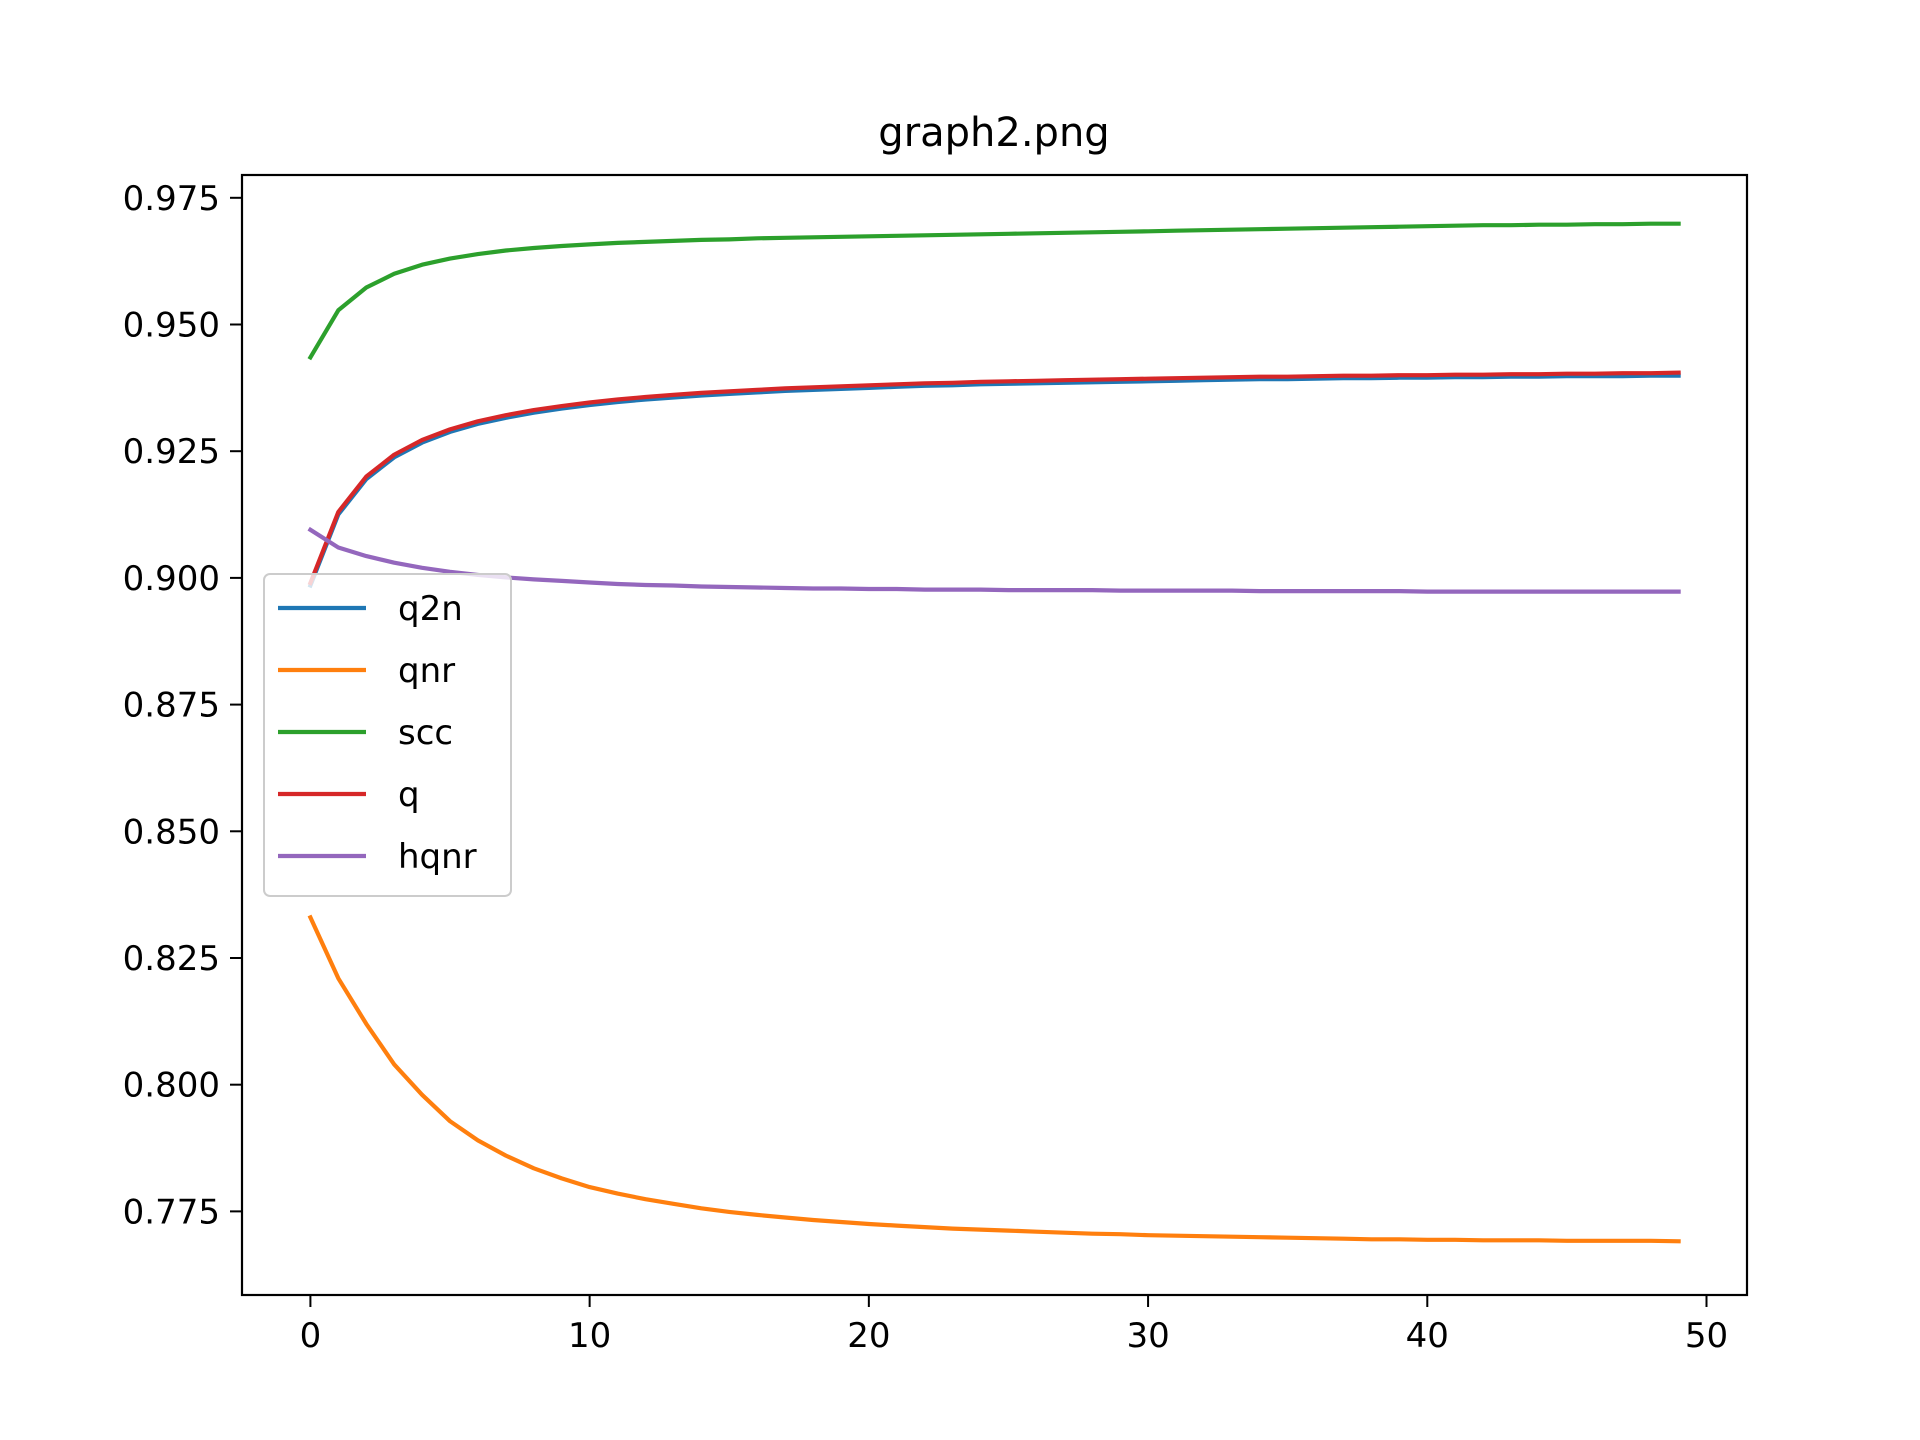 This screenshot has height=1440, width=1920. I want to click on legend-label-scc: scc, so click(425, 733).